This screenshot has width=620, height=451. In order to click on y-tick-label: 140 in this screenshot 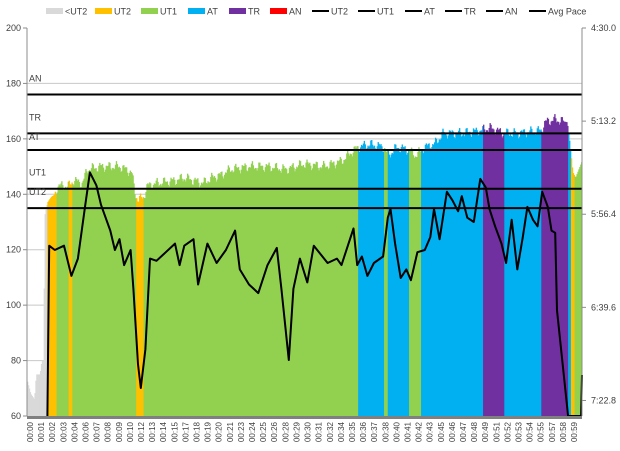, I will do `click(13, 194)`.